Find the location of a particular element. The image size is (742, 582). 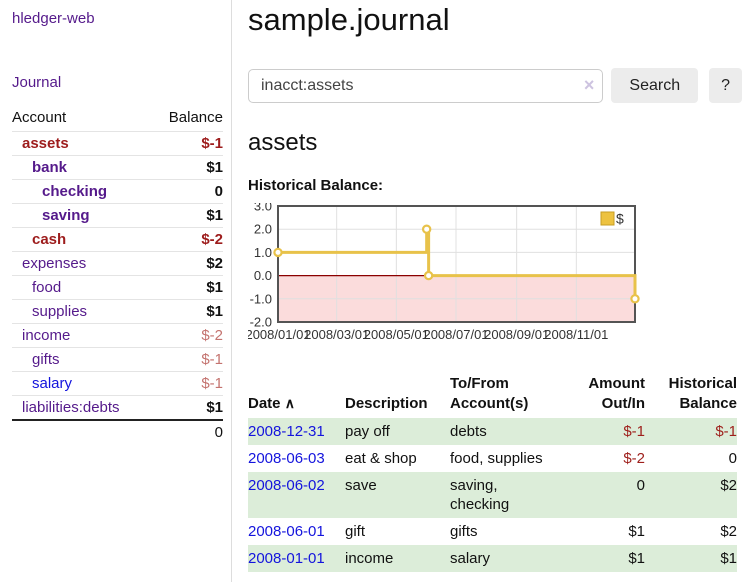

accounts-header-account: Account is located at coordinates (39, 117).